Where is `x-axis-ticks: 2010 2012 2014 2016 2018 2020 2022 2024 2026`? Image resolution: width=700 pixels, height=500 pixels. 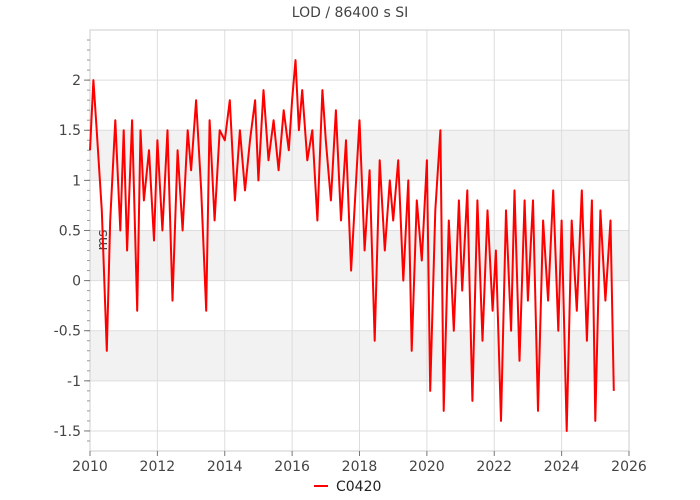
x-axis-ticks: 2010 2012 2014 2016 2018 2020 2022 2024 2026 is located at coordinates (359, 463).